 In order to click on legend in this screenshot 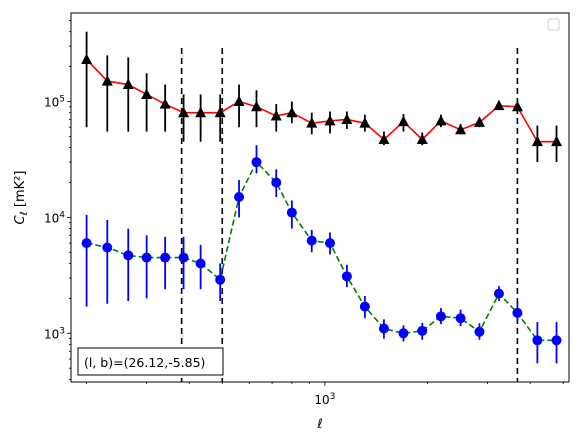, I will do `click(553, 24)`.